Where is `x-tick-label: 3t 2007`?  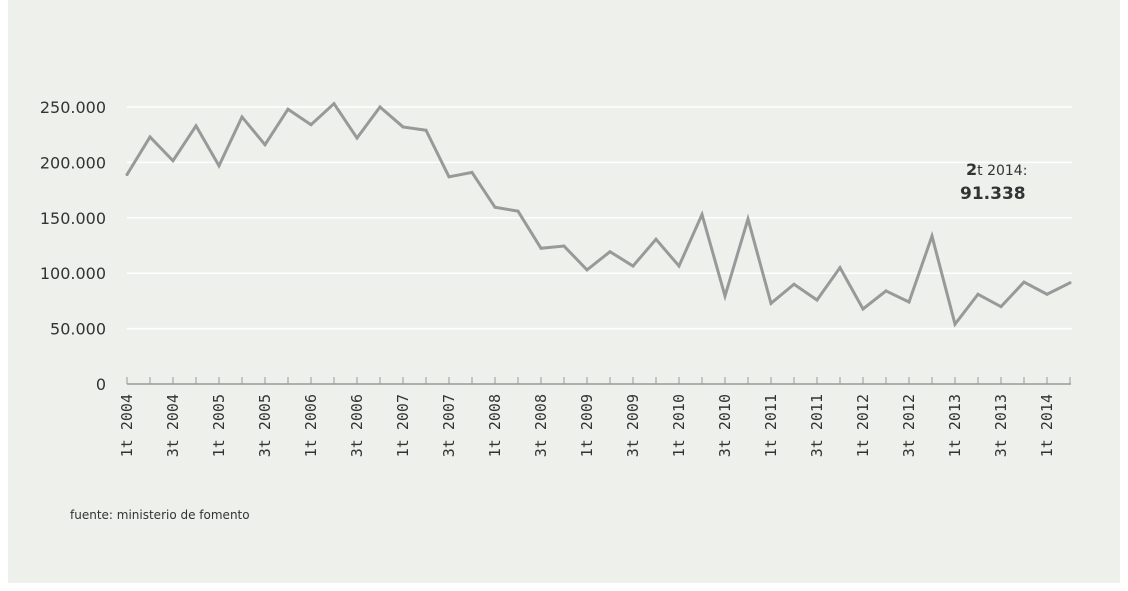 x-tick-label: 3t 2007 is located at coordinates (449, 425).